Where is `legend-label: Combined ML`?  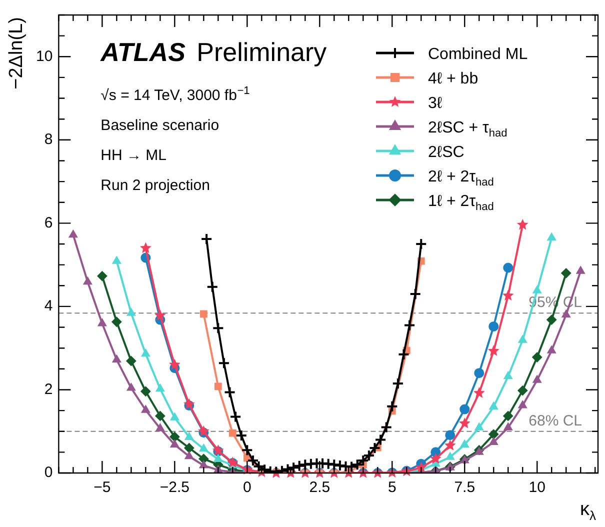 legend-label: Combined ML is located at coordinates (478, 54).